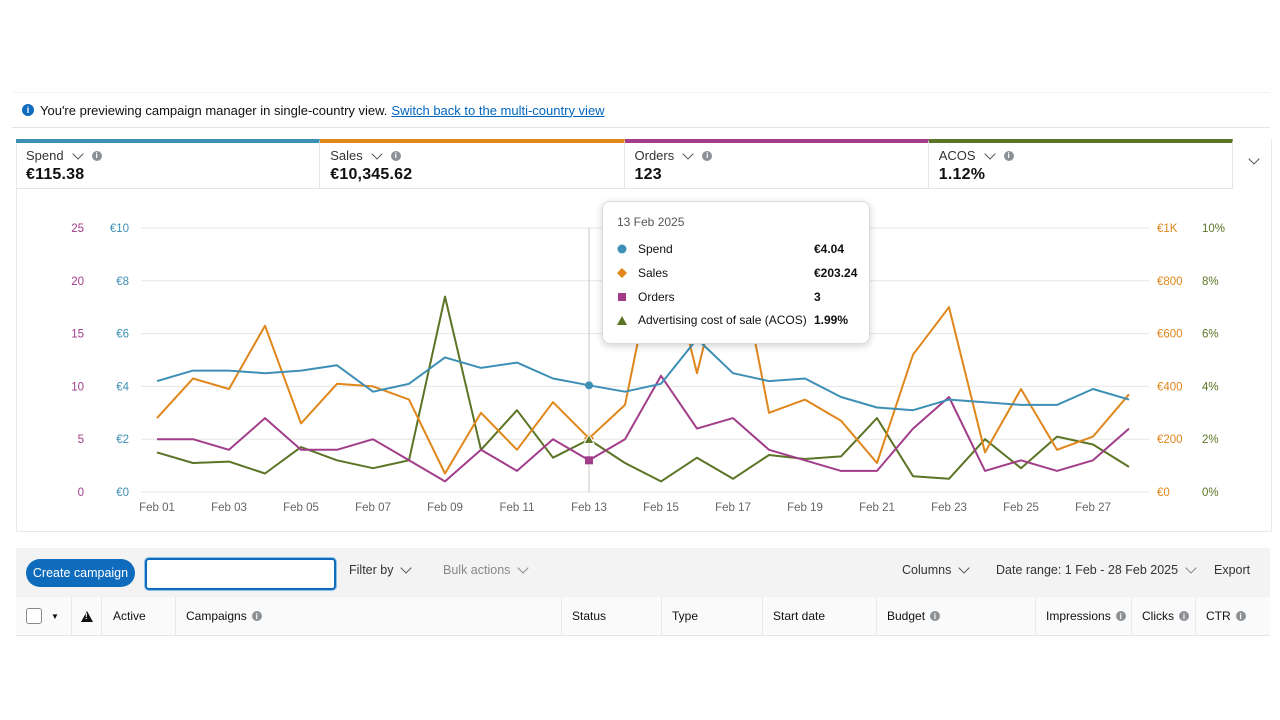  Describe the element at coordinates (34, 616) in the screenshot. I see `select-all-checkbox` at that location.